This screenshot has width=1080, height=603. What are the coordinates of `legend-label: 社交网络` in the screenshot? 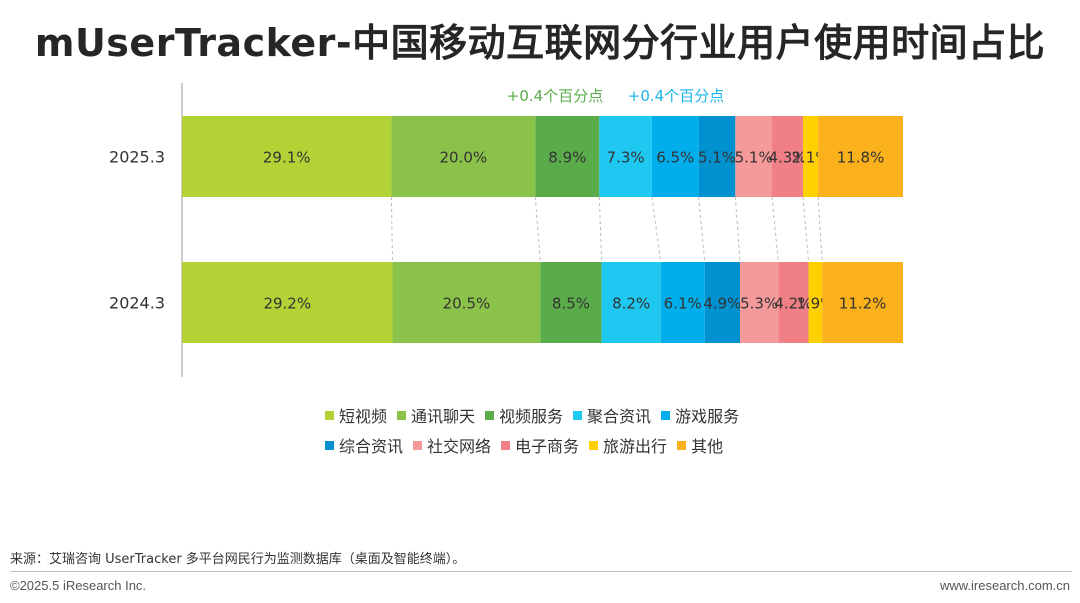 It's located at (459, 446).